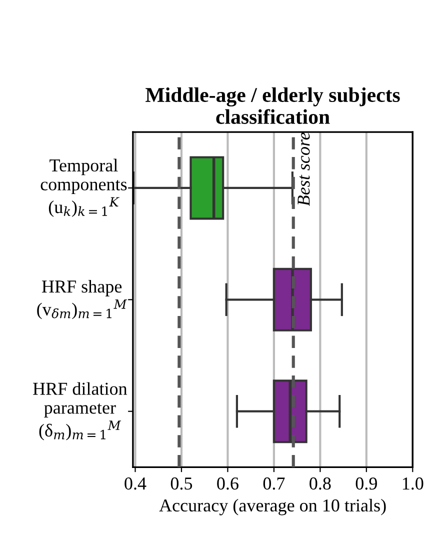 This screenshot has height=537, width=433. What do you see at coordinates (272, 507) in the screenshot?
I see `x-axis-title: Accuracy (average on 10 trials)` at bounding box center [272, 507].